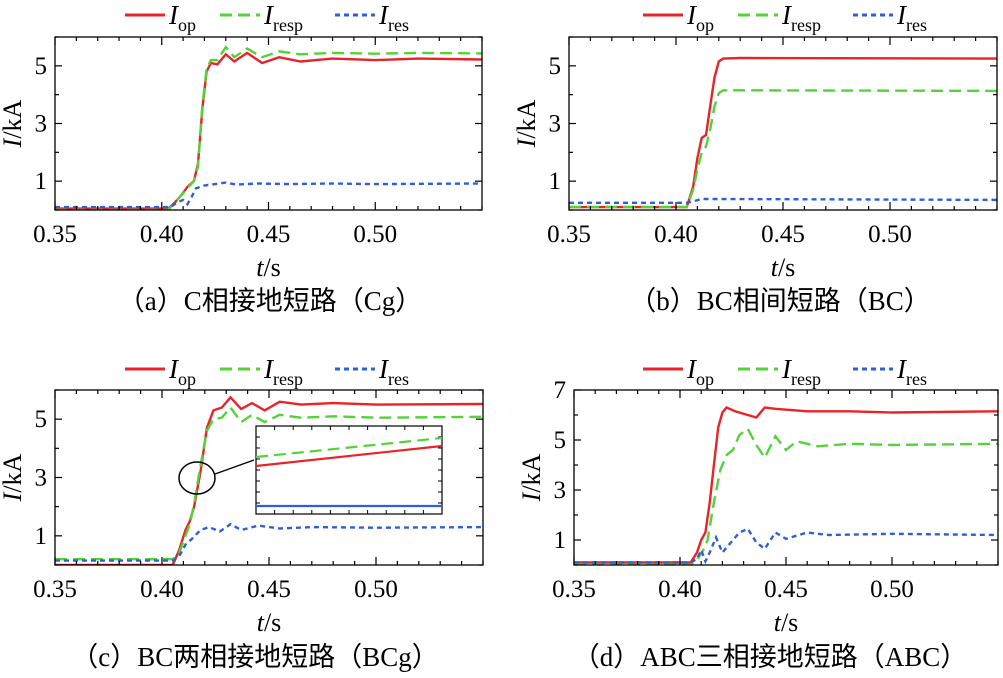  I want to click on zoom-connector, so click(234, 467).